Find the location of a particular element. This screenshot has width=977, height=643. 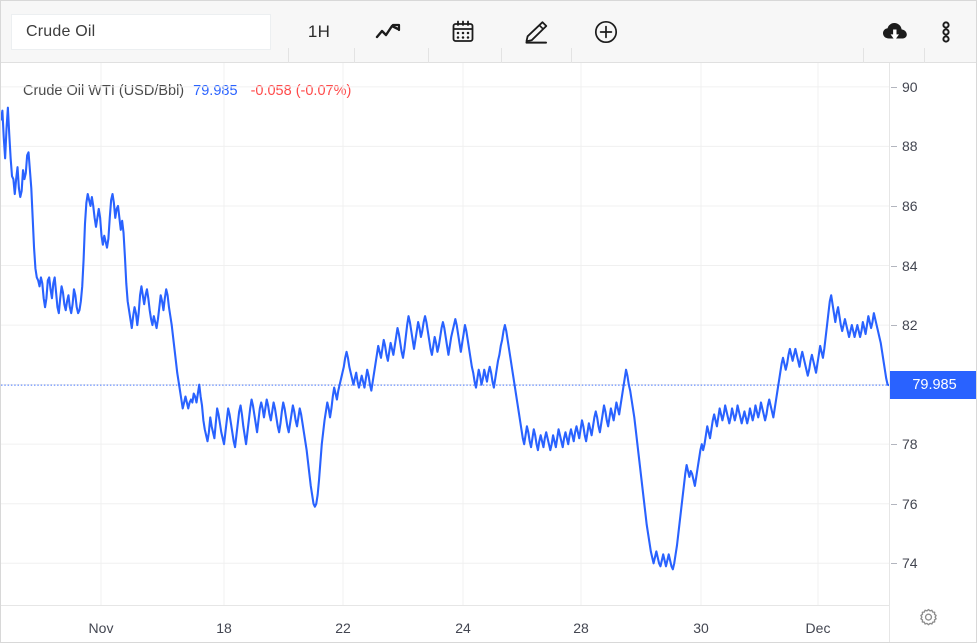

add-indicator-button is located at coordinates (606, 32).